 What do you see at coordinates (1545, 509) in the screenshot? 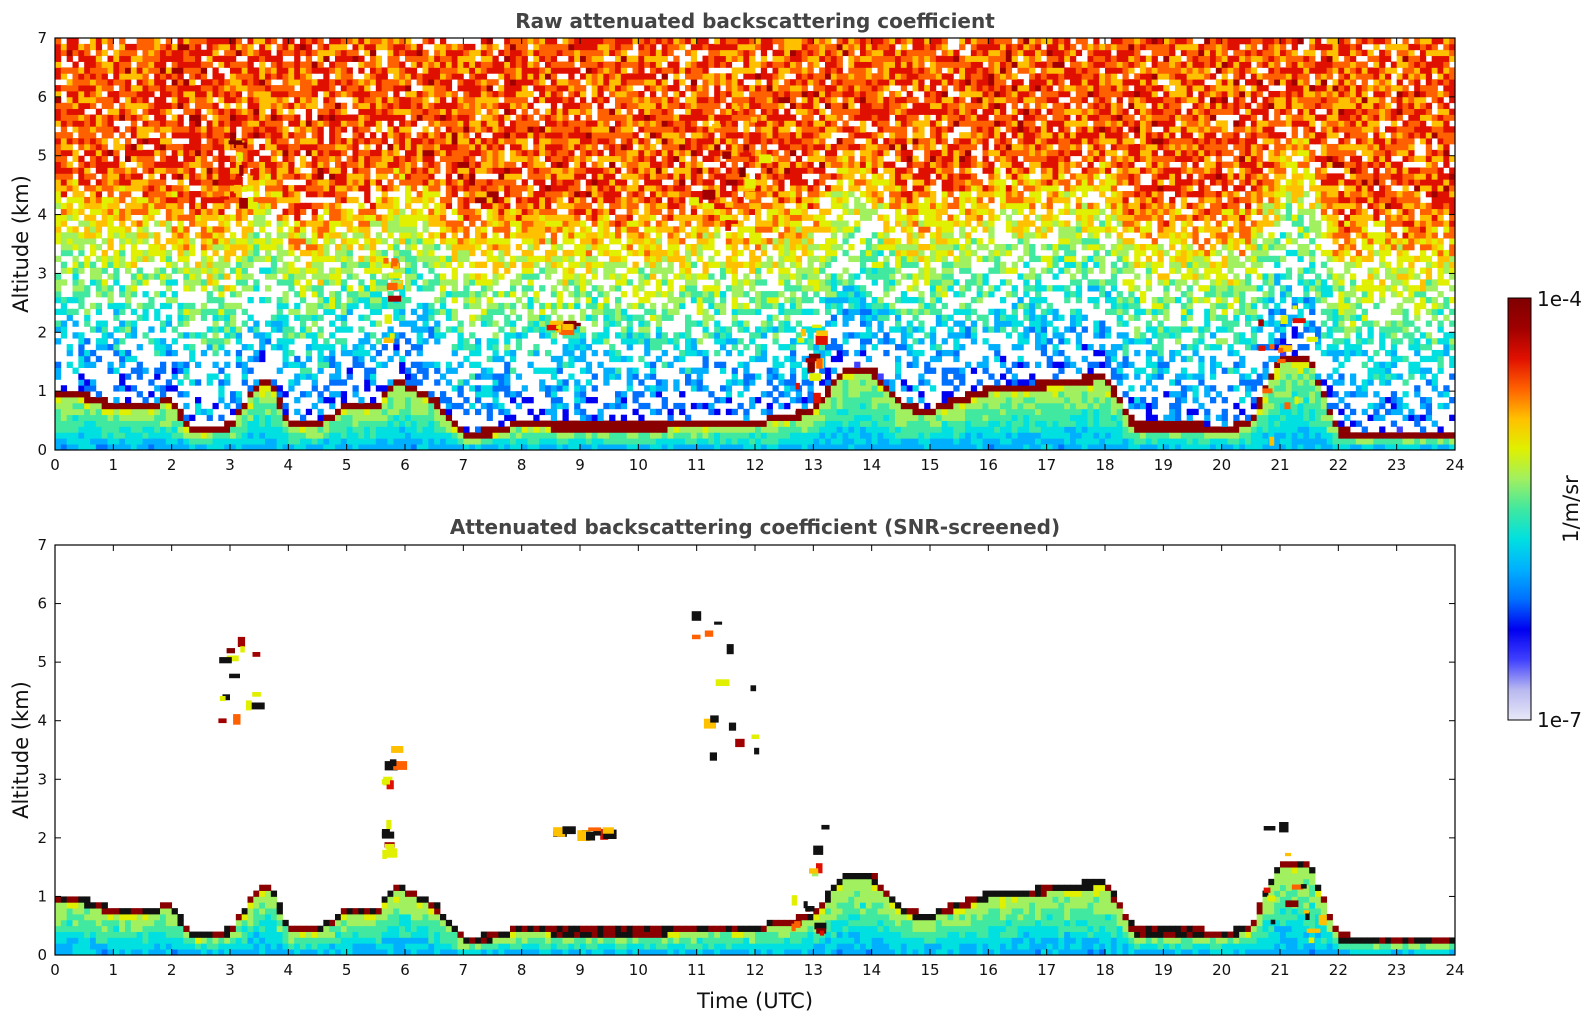
I see `colorbar: 1e-4 1e-7 1/m/sr` at bounding box center [1545, 509].